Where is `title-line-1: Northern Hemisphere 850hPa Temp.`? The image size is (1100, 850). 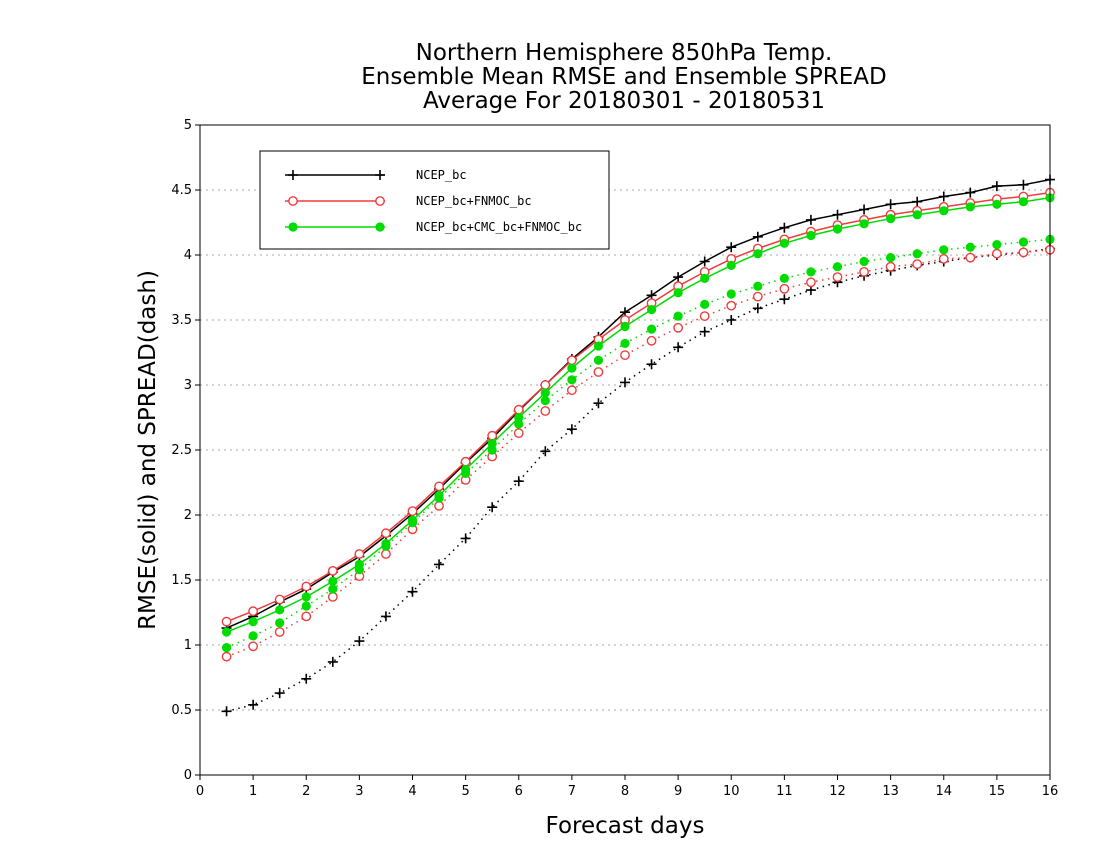 title-line-1: Northern Hemisphere 850hPa Temp. is located at coordinates (624, 53).